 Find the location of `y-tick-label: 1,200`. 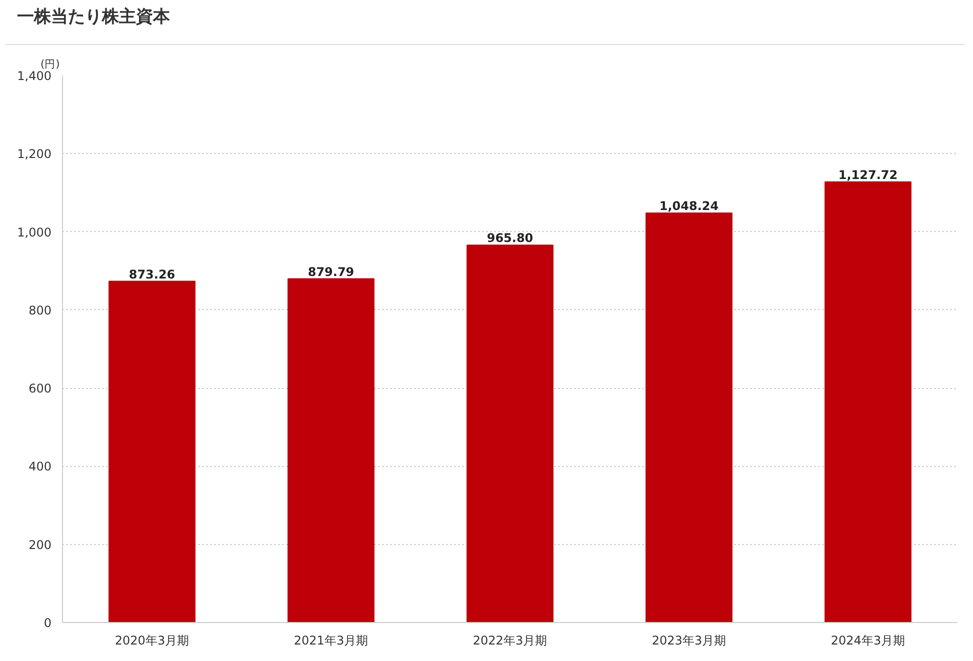

y-tick-label: 1,200 is located at coordinates (34, 154).